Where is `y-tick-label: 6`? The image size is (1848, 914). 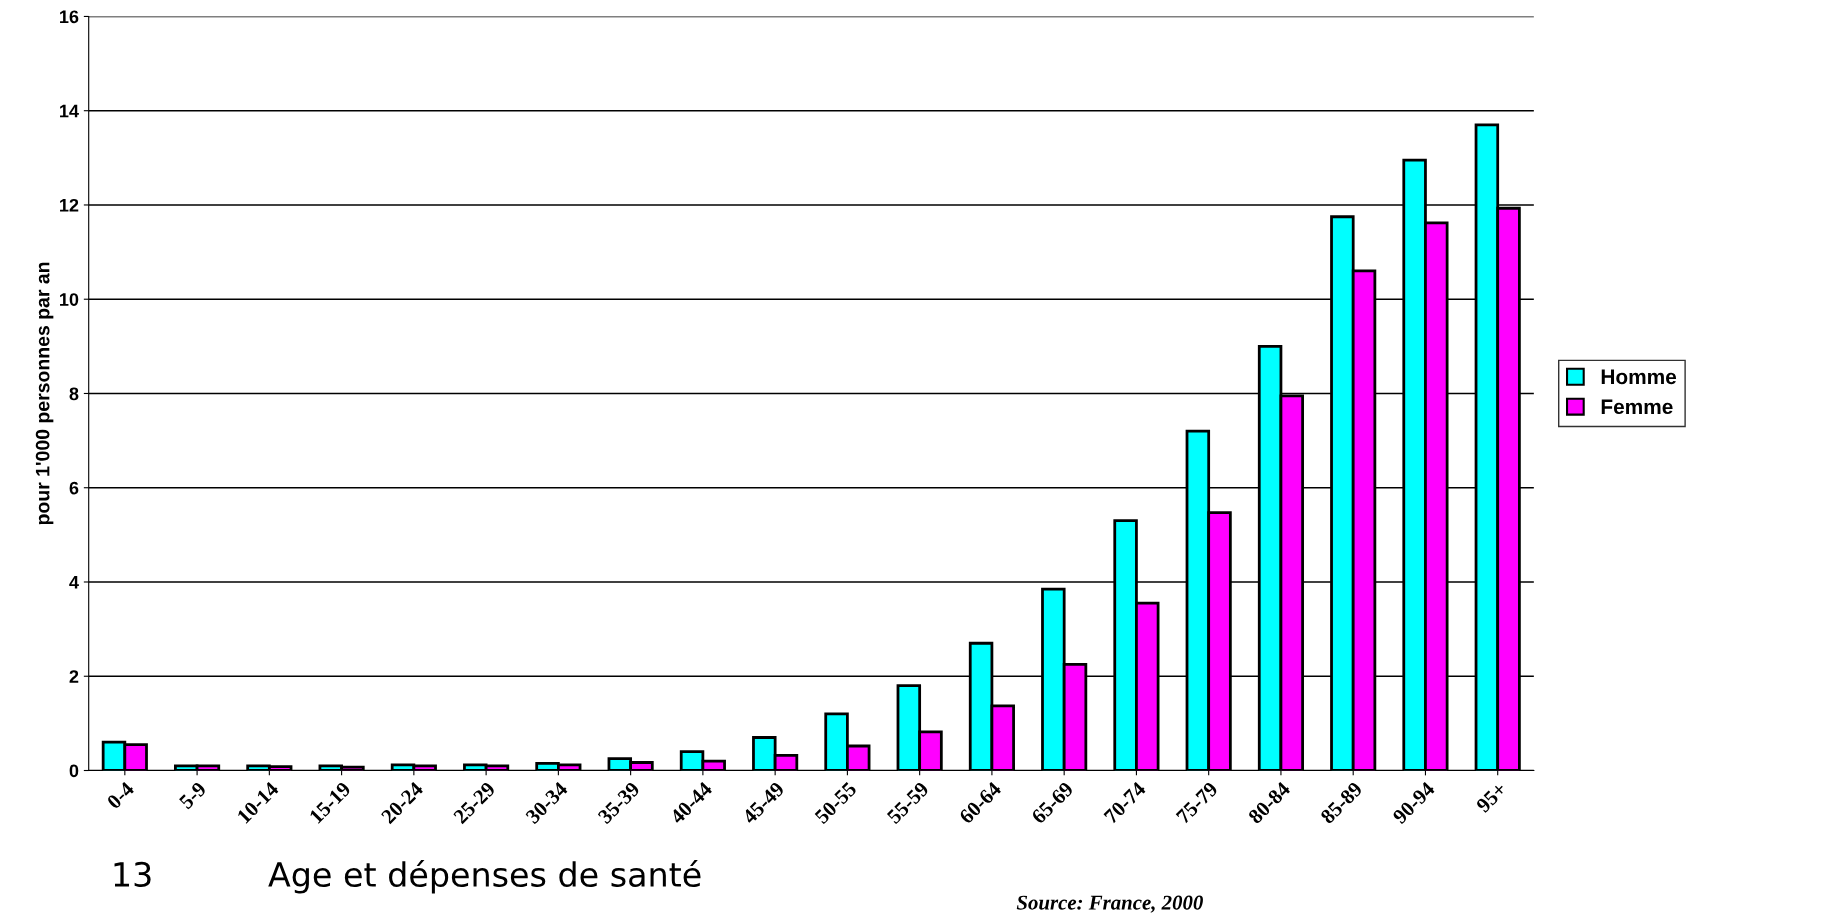
y-tick-label: 6 is located at coordinates (74, 488).